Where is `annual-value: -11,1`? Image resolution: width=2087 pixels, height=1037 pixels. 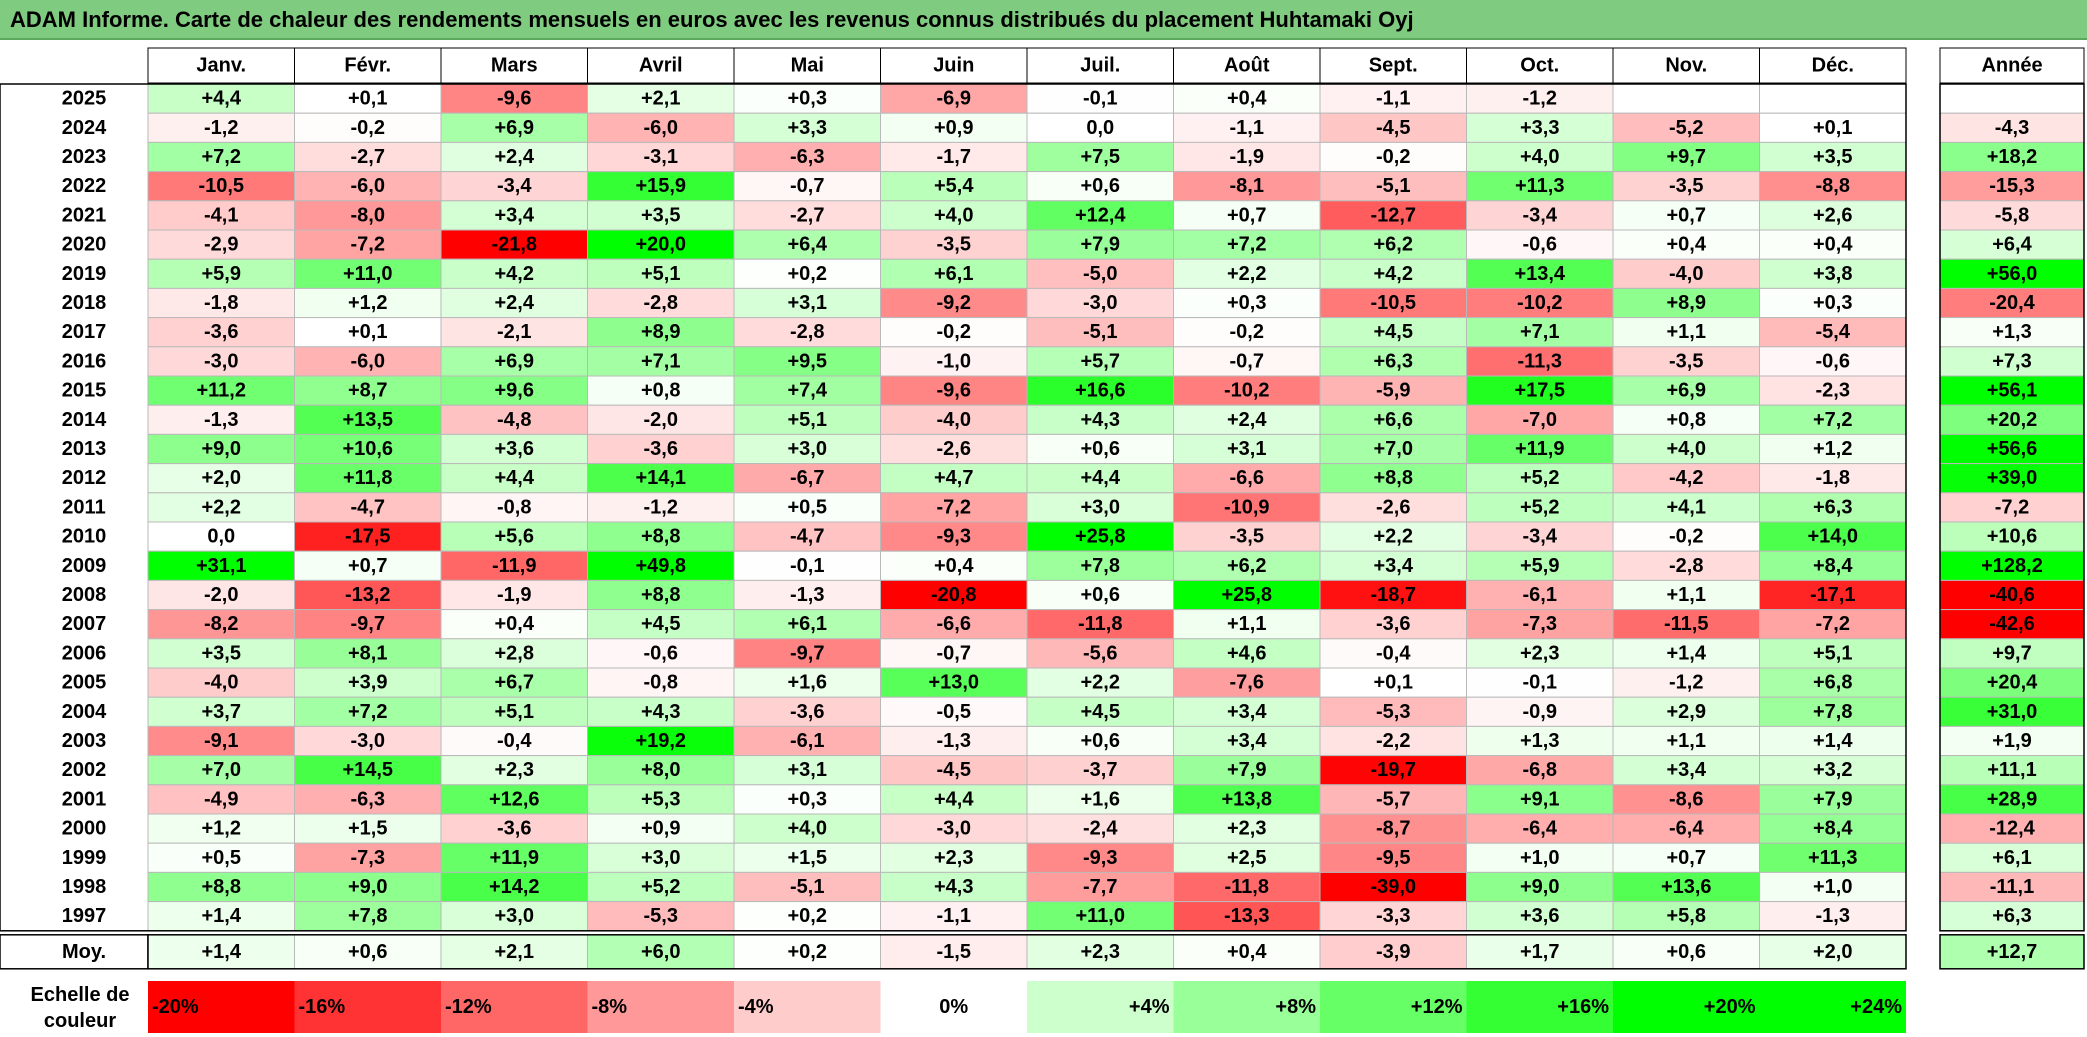 annual-value: -11,1 is located at coordinates (2012, 887).